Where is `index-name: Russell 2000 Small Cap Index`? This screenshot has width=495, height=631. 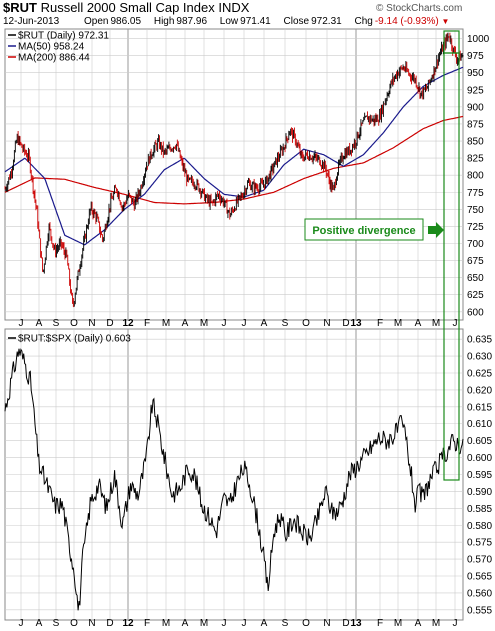 index-name: Russell 2000 Small Cap Index is located at coordinates (127, 7).